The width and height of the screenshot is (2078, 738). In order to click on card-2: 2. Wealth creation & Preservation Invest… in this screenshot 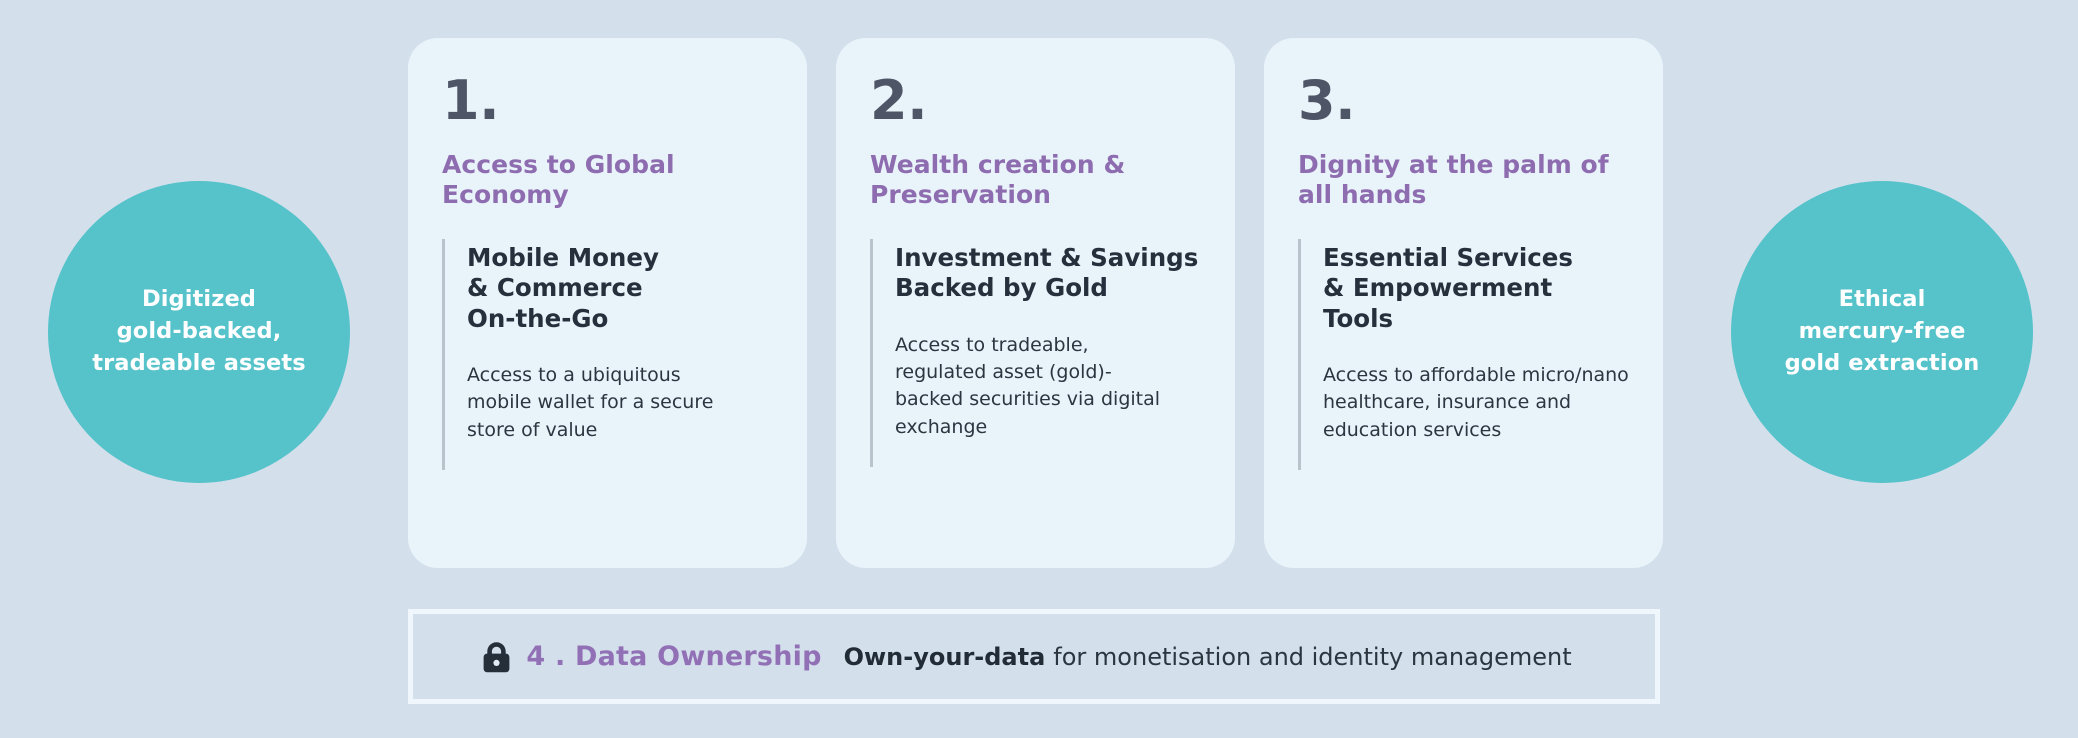, I will do `click(1035, 303)`.